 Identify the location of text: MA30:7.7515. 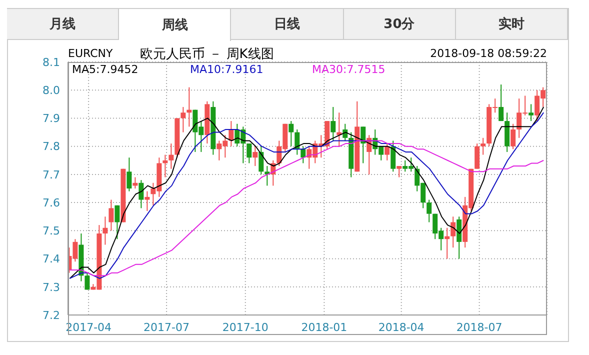
(349, 69).